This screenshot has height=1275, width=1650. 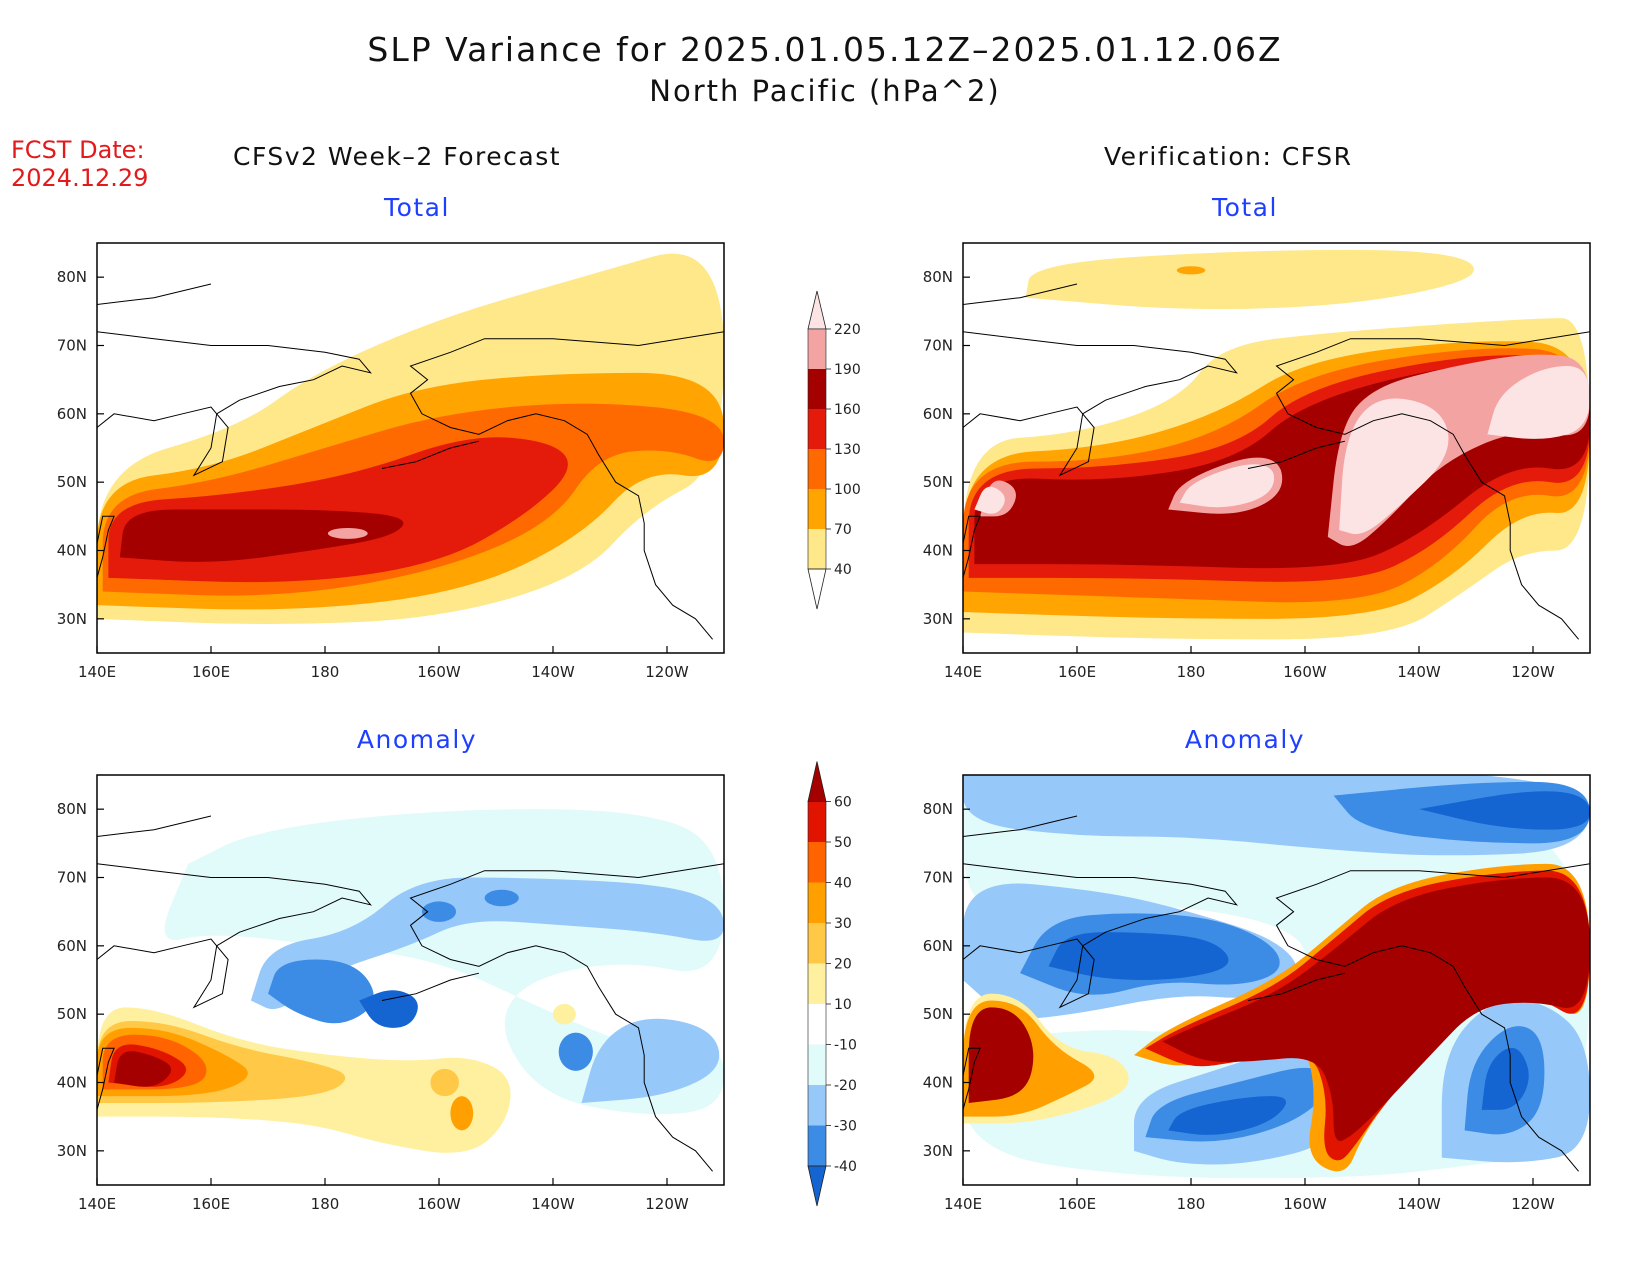 I want to click on colorbar-label: 20, so click(x=843, y=965).